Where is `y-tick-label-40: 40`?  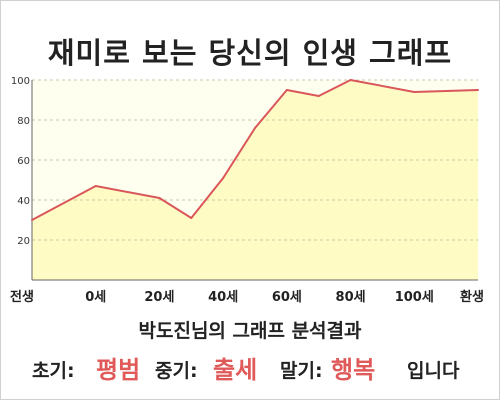
y-tick-label-40: 40 is located at coordinates (23, 201).